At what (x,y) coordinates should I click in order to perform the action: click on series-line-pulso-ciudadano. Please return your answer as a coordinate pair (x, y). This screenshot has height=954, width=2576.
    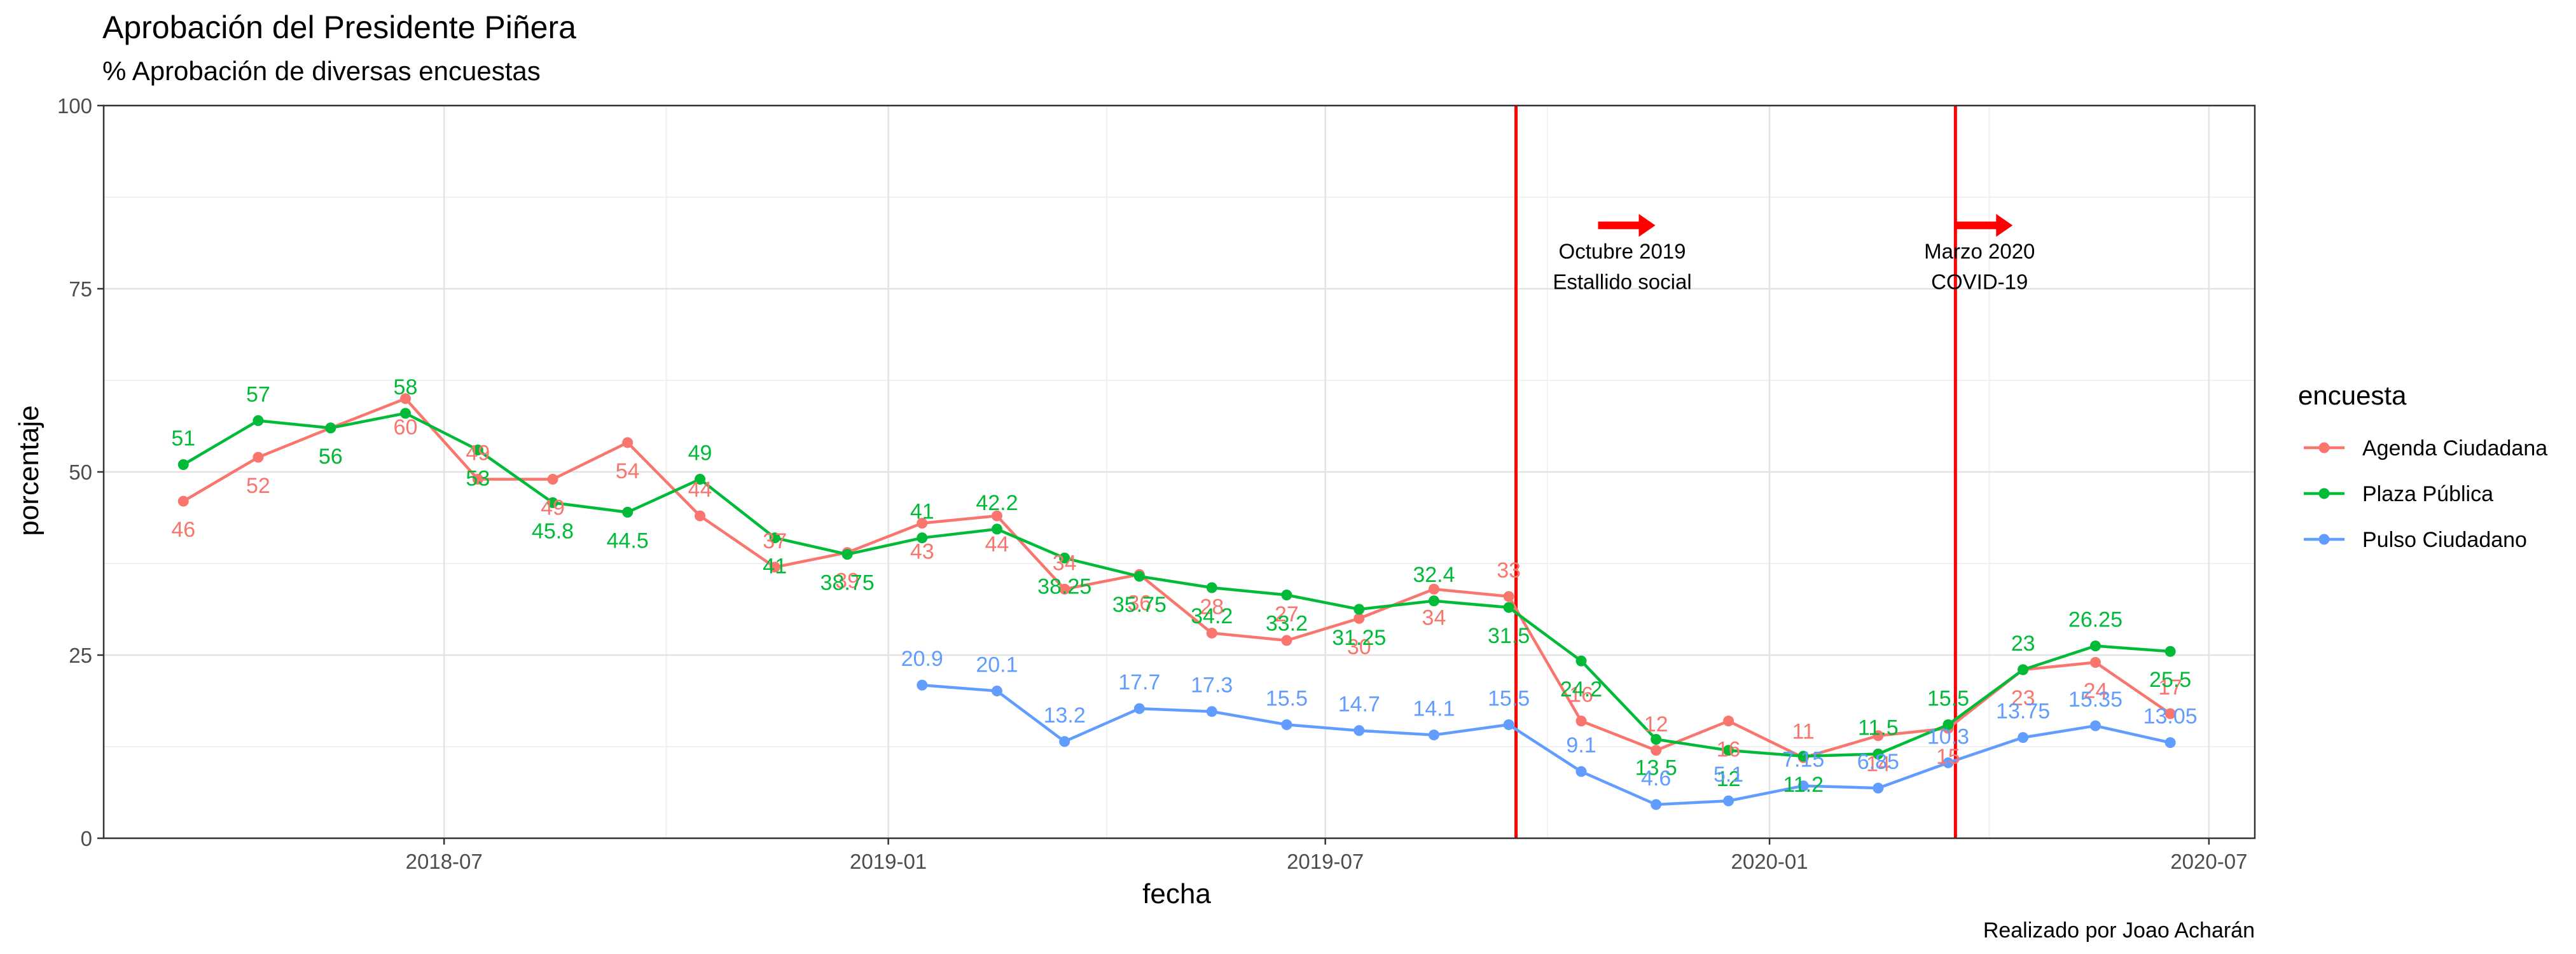
    Looking at the image, I should click on (1546, 744).